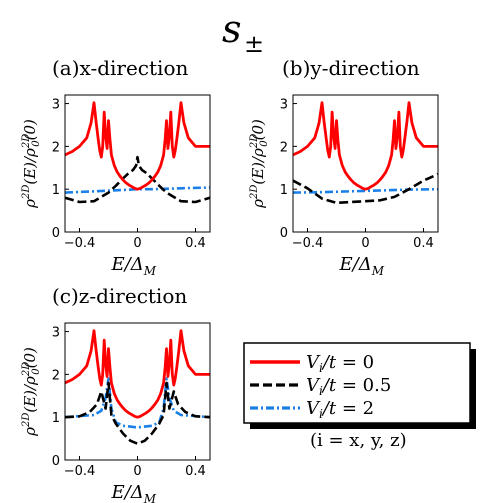 The width and height of the screenshot is (491, 503). I want to click on panel-label: (c)z-direction, so click(119, 296).